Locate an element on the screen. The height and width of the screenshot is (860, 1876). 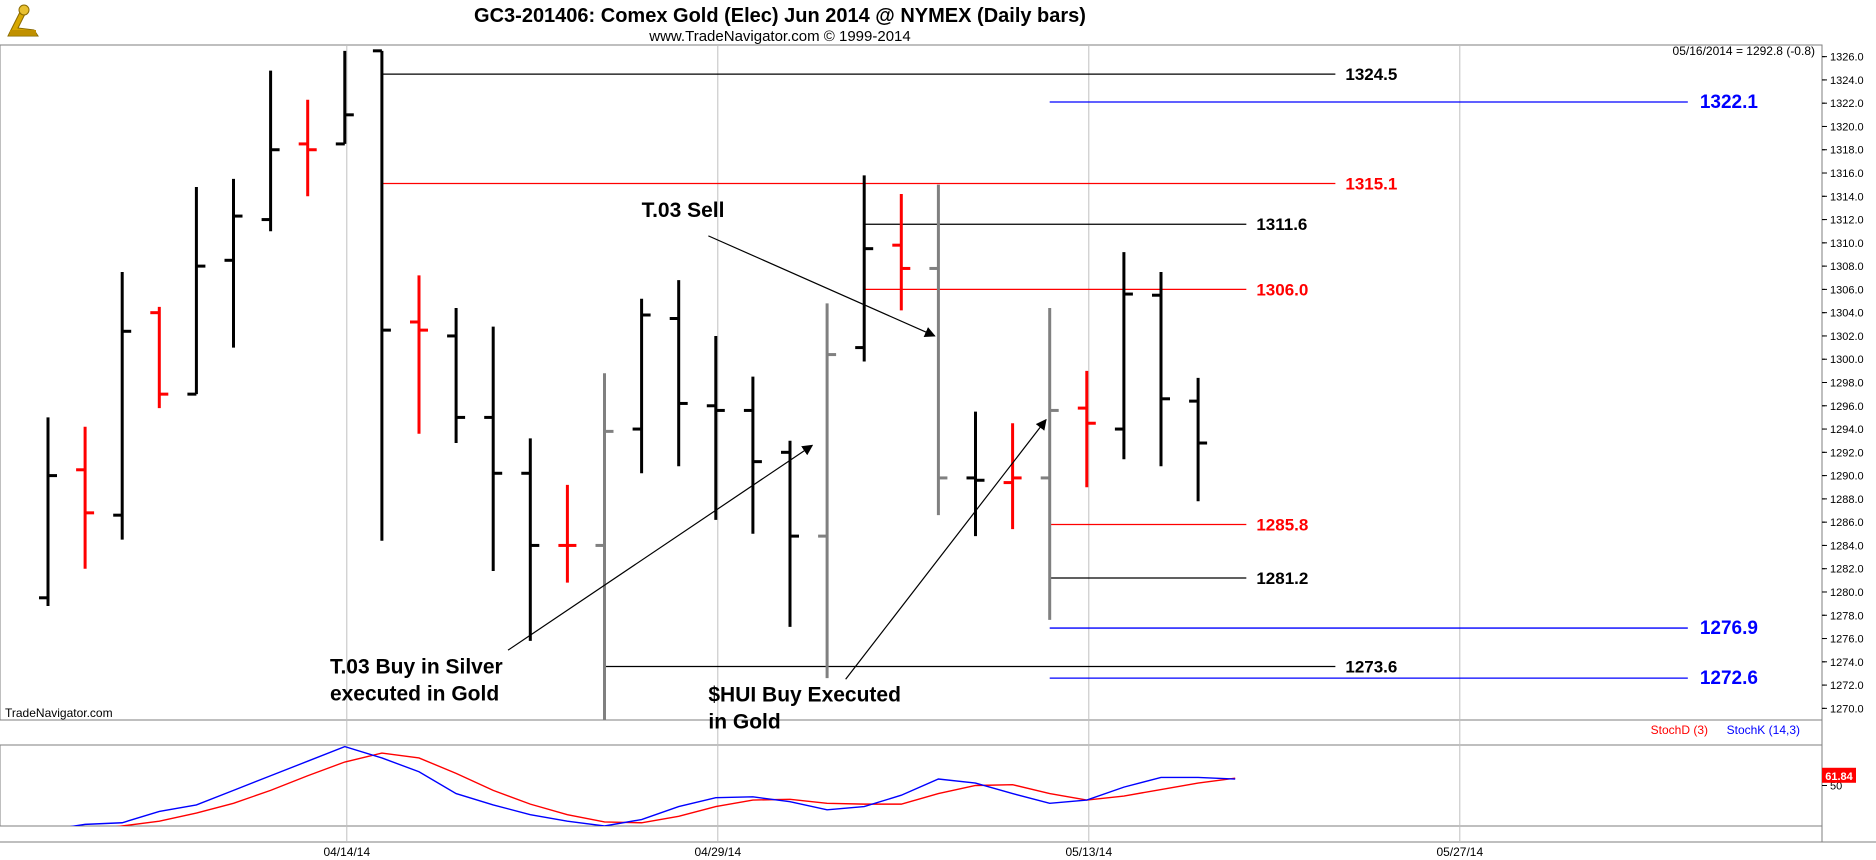
annotation: T.03 Buy in Silver executed in Gold is located at coordinates (572, 574).